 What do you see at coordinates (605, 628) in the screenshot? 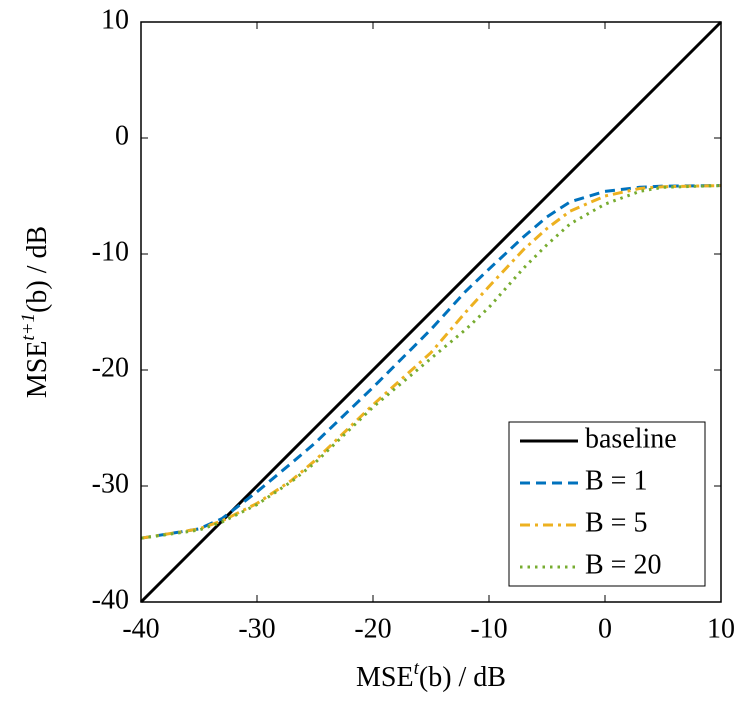
I see `x-tick-label: 0` at bounding box center [605, 628].